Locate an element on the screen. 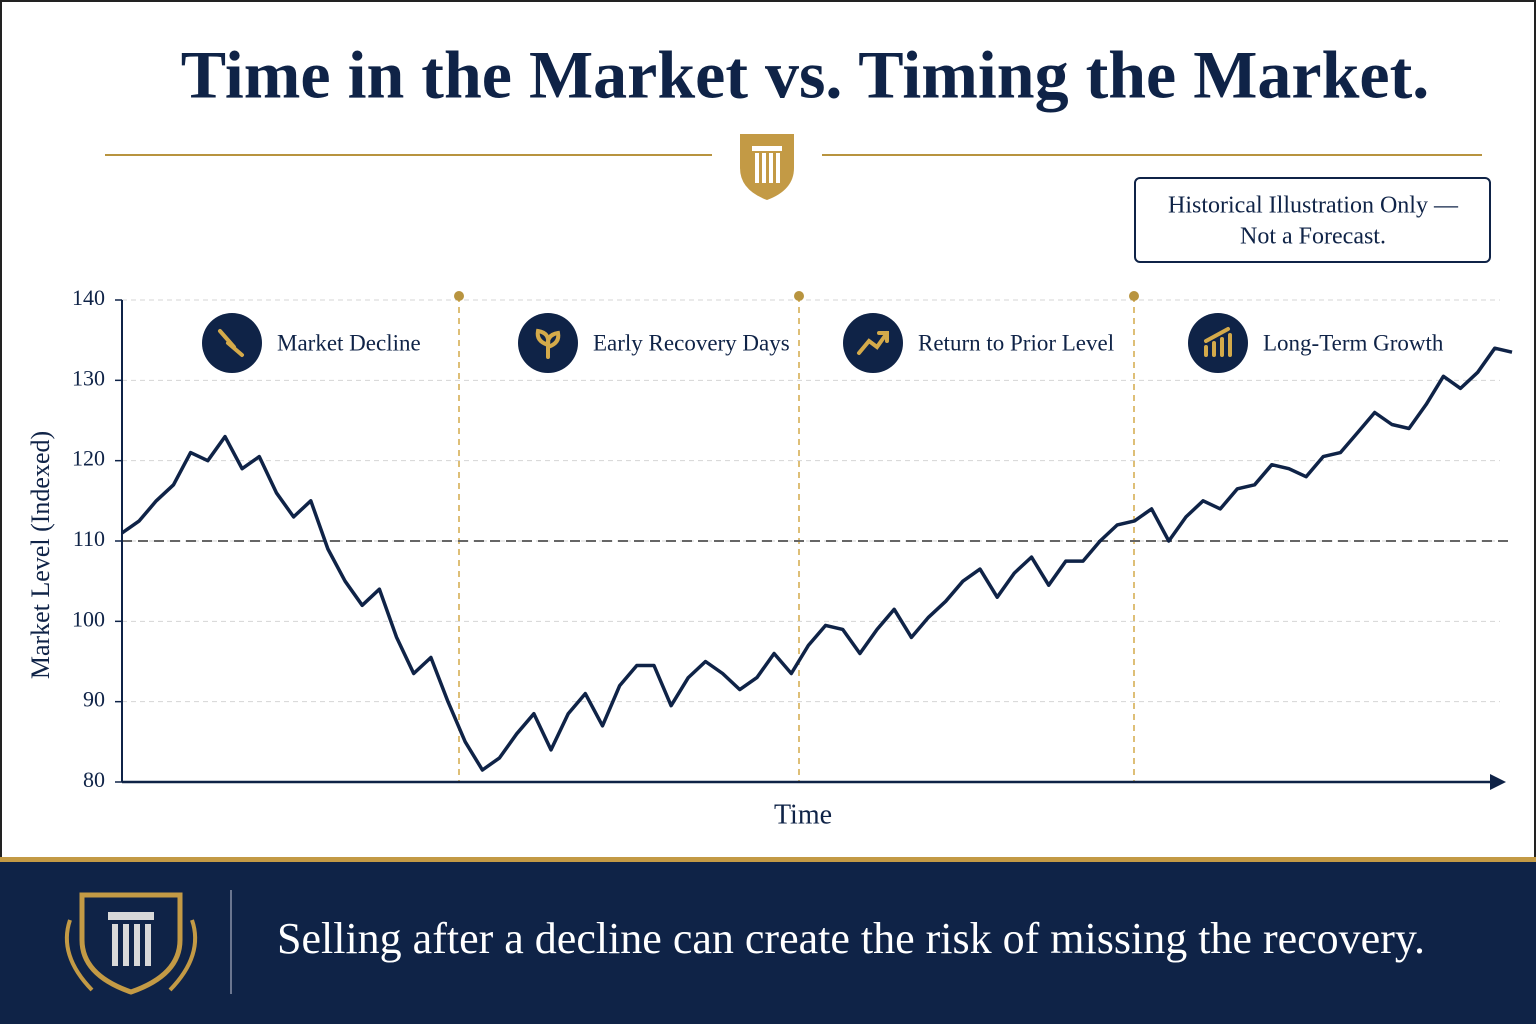  note-line: Historical Illustration Only — is located at coordinates (1313, 206).